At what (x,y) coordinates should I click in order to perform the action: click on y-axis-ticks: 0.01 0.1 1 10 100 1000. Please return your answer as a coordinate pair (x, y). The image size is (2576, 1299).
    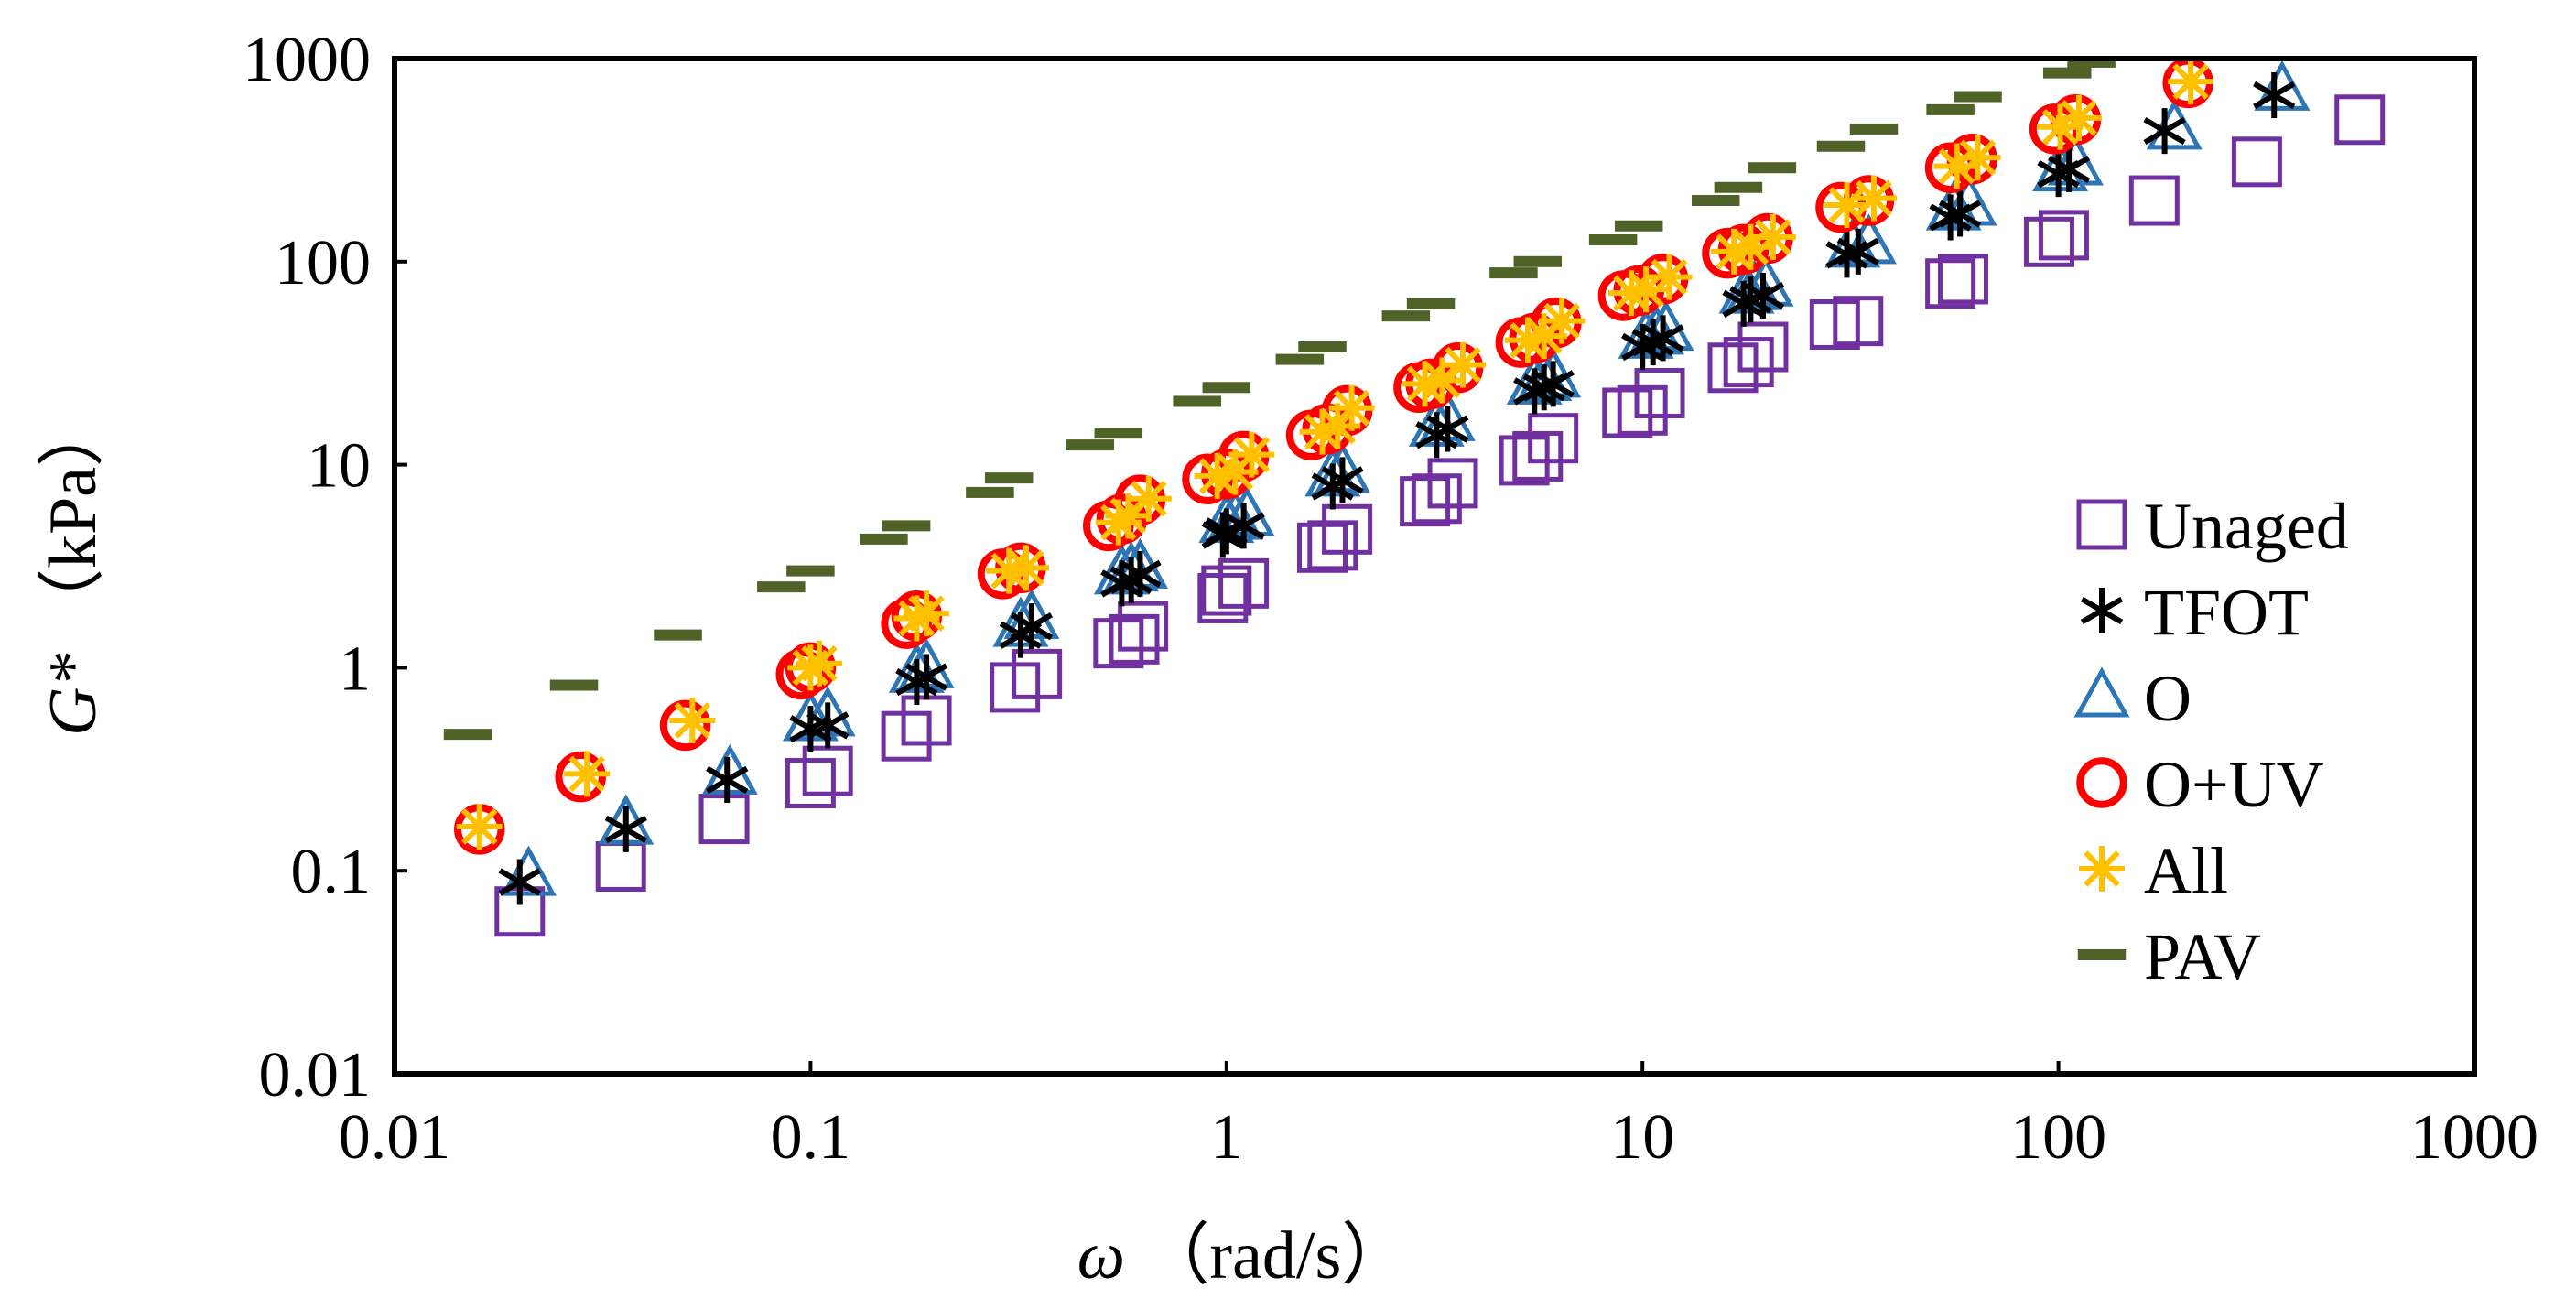
    Looking at the image, I should click on (325, 568).